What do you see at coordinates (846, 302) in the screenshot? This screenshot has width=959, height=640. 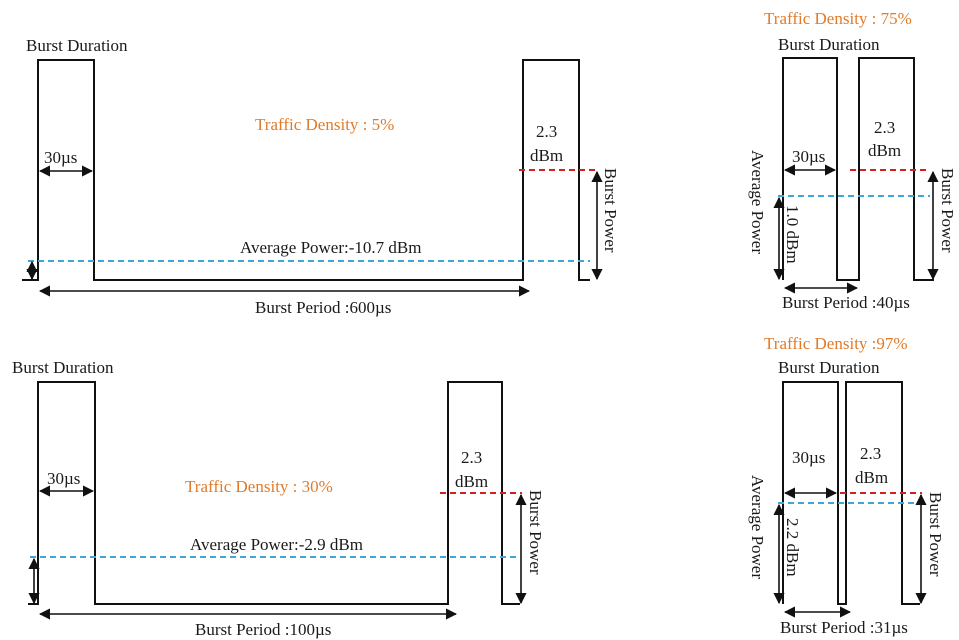 I see `burst-period-label: Burst Period :40µs` at bounding box center [846, 302].